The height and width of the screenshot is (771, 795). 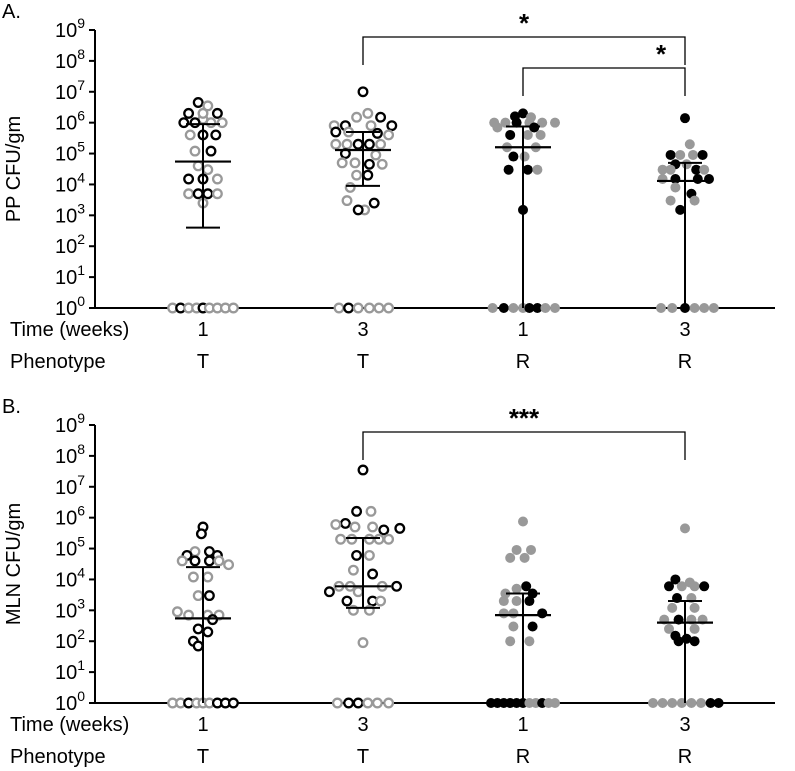 What do you see at coordinates (81, 116) in the screenshot?
I see `y-tick-exponent: 6` at bounding box center [81, 116].